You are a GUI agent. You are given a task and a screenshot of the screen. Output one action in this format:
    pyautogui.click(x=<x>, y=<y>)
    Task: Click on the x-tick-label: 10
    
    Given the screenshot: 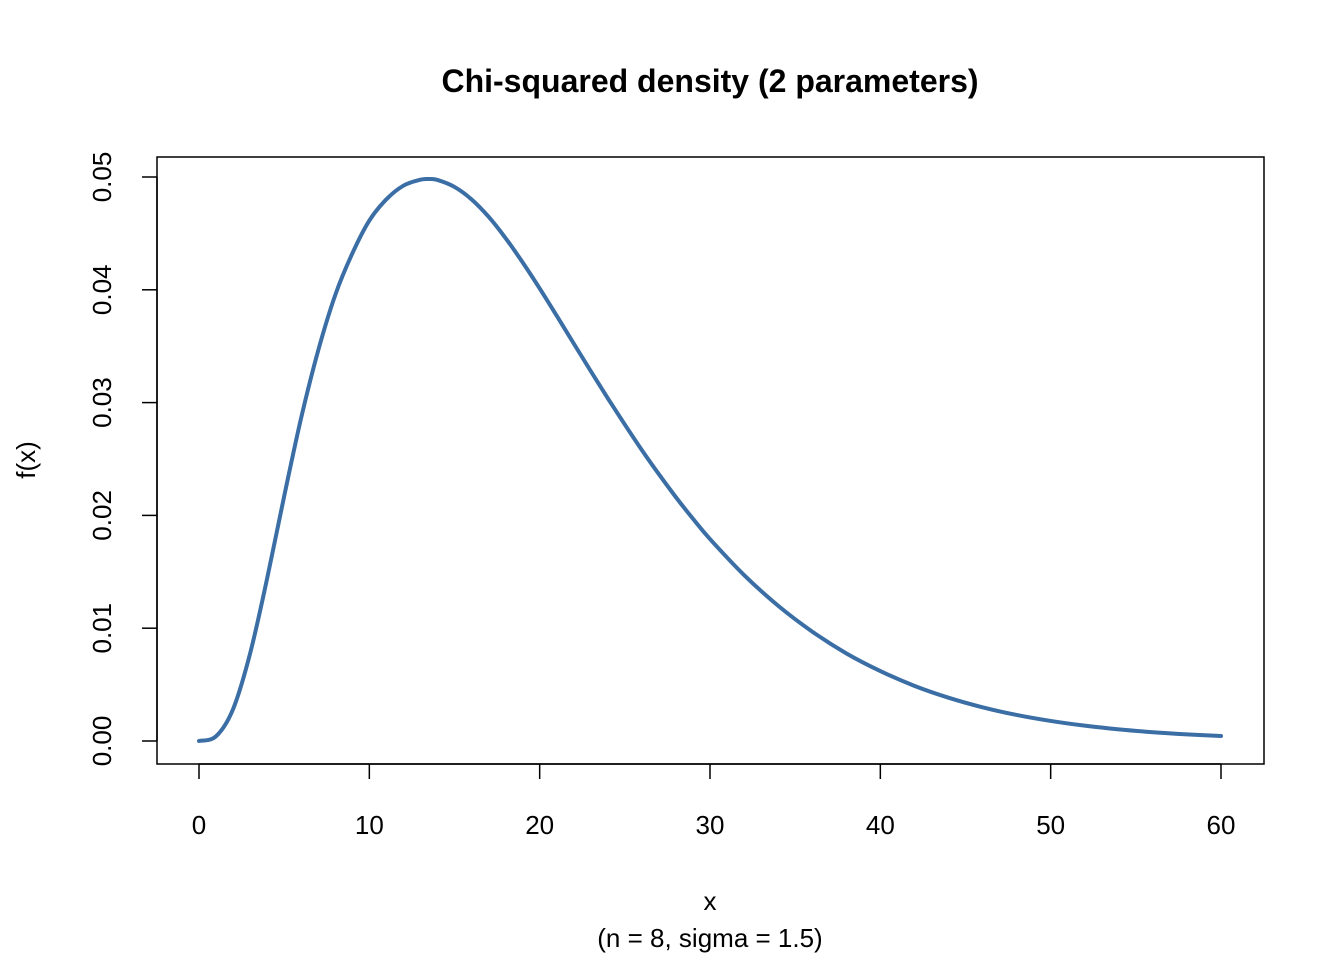 What is the action you would take?
    pyautogui.click(x=369, y=825)
    